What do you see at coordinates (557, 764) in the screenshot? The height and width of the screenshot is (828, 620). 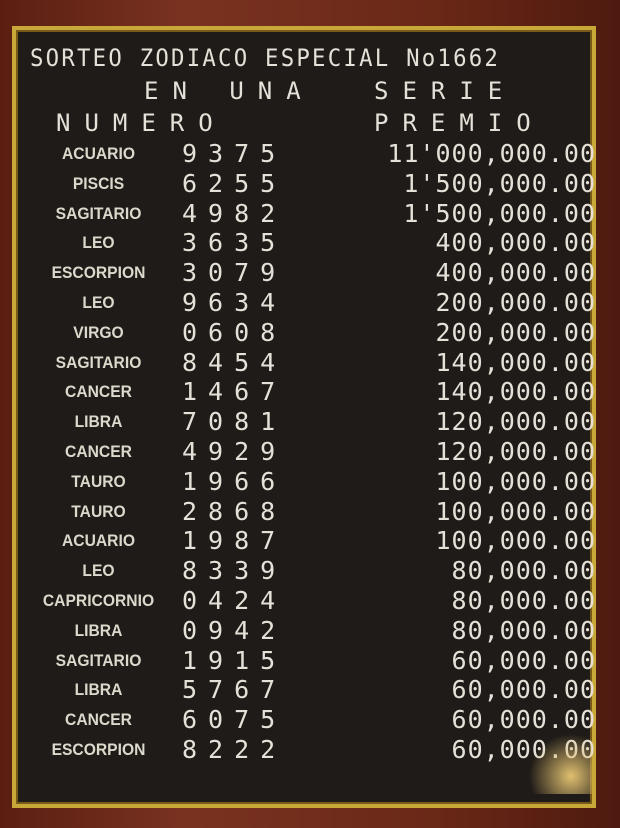 I see `light-glare` at bounding box center [557, 764].